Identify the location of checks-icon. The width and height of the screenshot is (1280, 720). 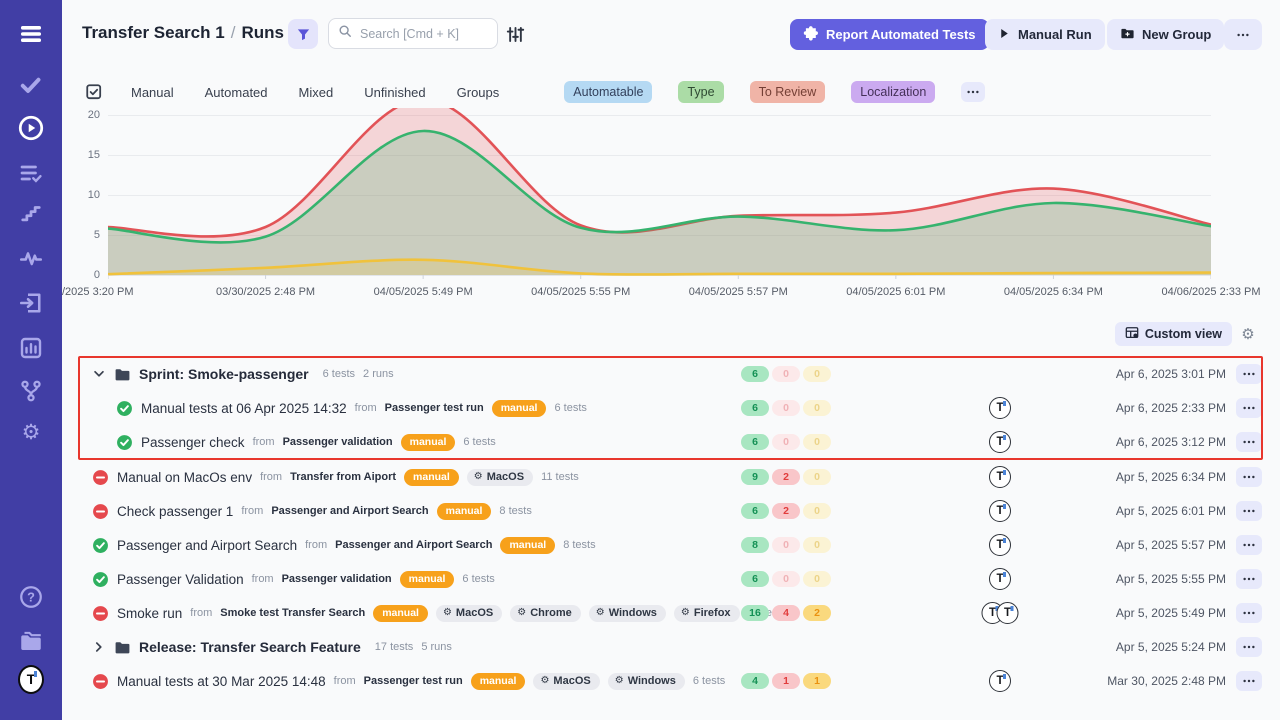
(31, 85).